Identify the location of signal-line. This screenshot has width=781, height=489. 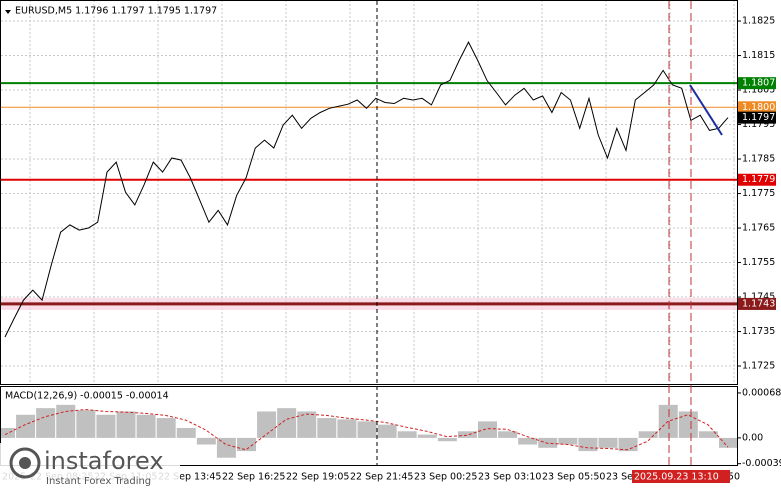
(366, 429).